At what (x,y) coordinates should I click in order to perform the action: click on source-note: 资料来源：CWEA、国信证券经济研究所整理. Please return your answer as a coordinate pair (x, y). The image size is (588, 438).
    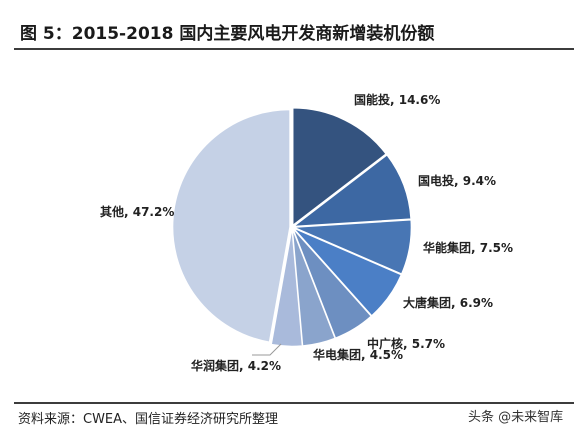
    Looking at the image, I should click on (148, 419).